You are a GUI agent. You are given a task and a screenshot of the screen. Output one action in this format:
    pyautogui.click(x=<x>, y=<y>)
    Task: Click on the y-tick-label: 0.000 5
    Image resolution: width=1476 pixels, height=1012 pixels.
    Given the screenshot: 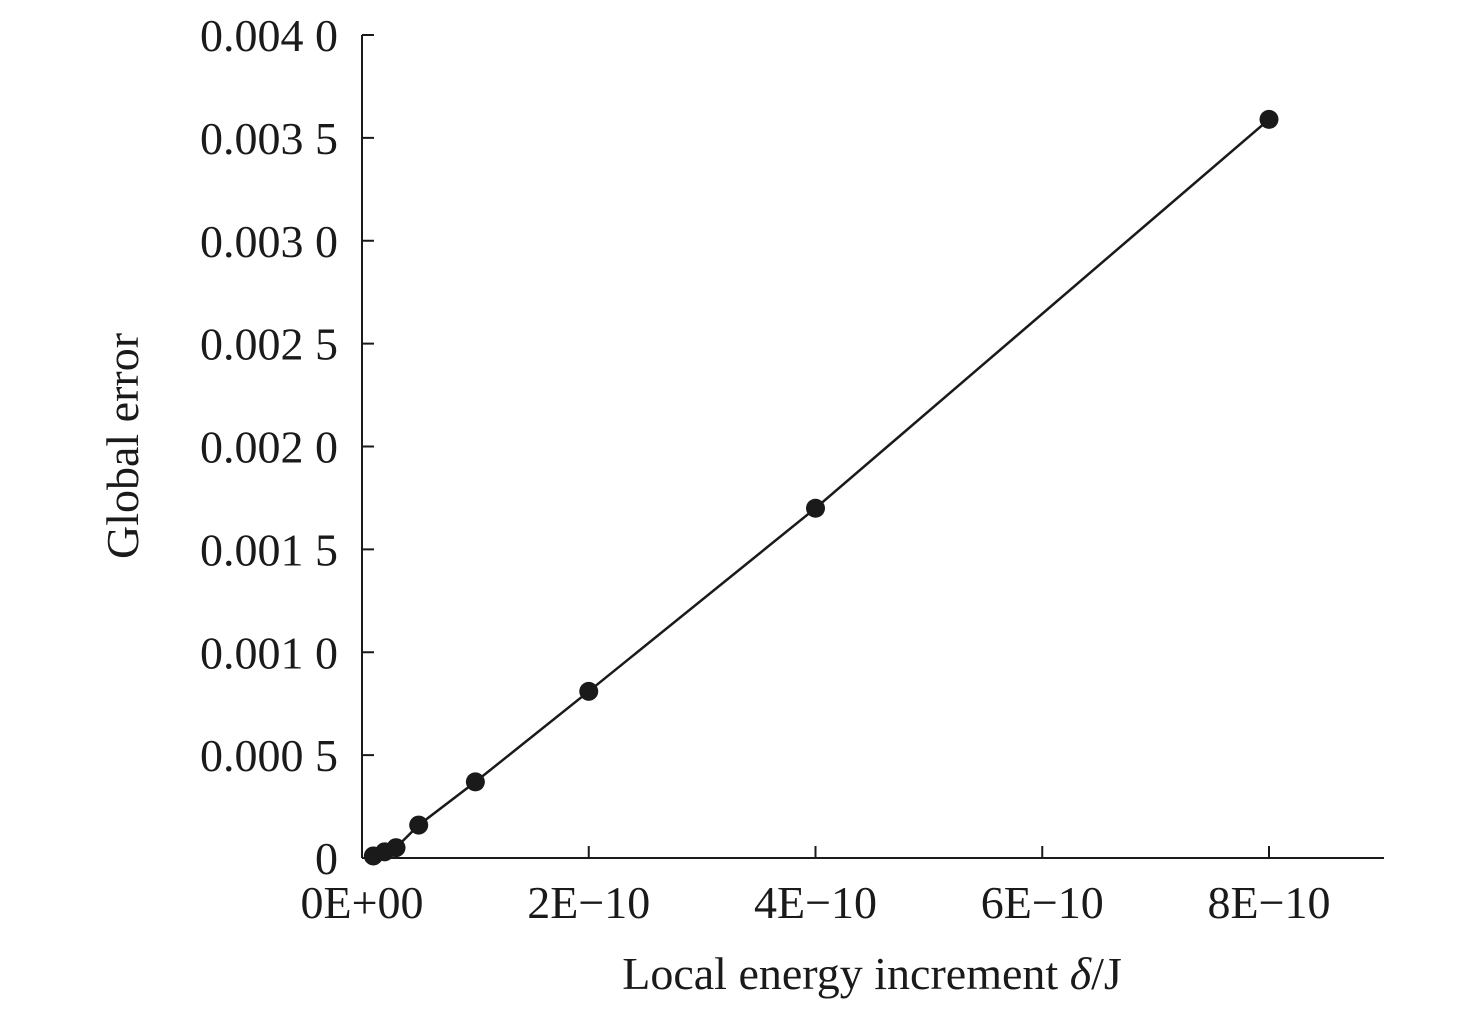 What is the action you would take?
    pyautogui.click(x=269, y=755)
    